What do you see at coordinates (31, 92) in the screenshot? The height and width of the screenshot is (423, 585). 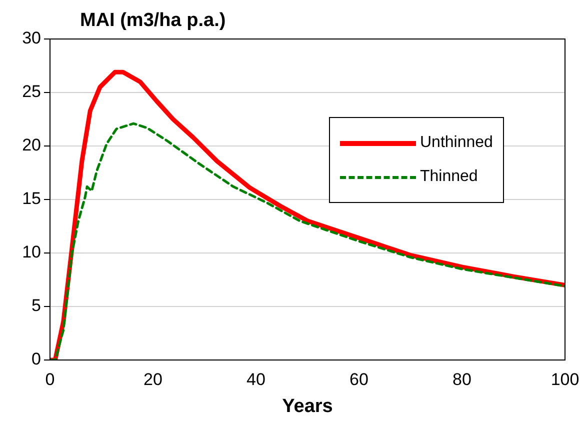 I see `y-tick-label: 25` at bounding box center [31, 92].